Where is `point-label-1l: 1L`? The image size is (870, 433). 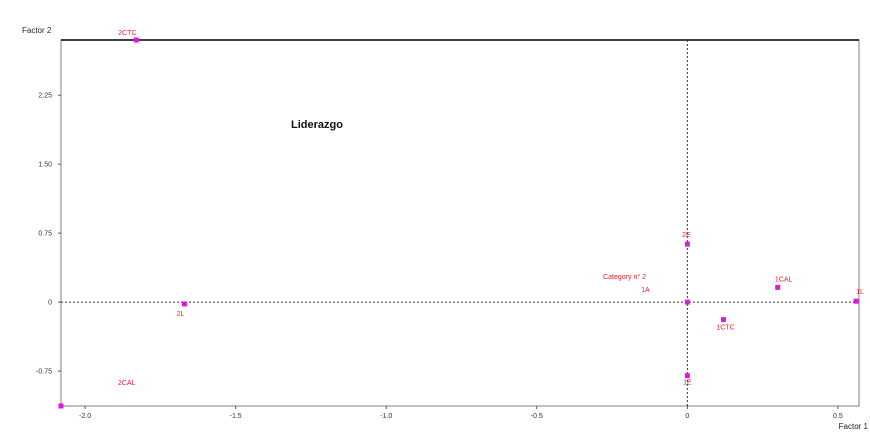 point-label-1l: 1L is located at coordinates (860, 292).